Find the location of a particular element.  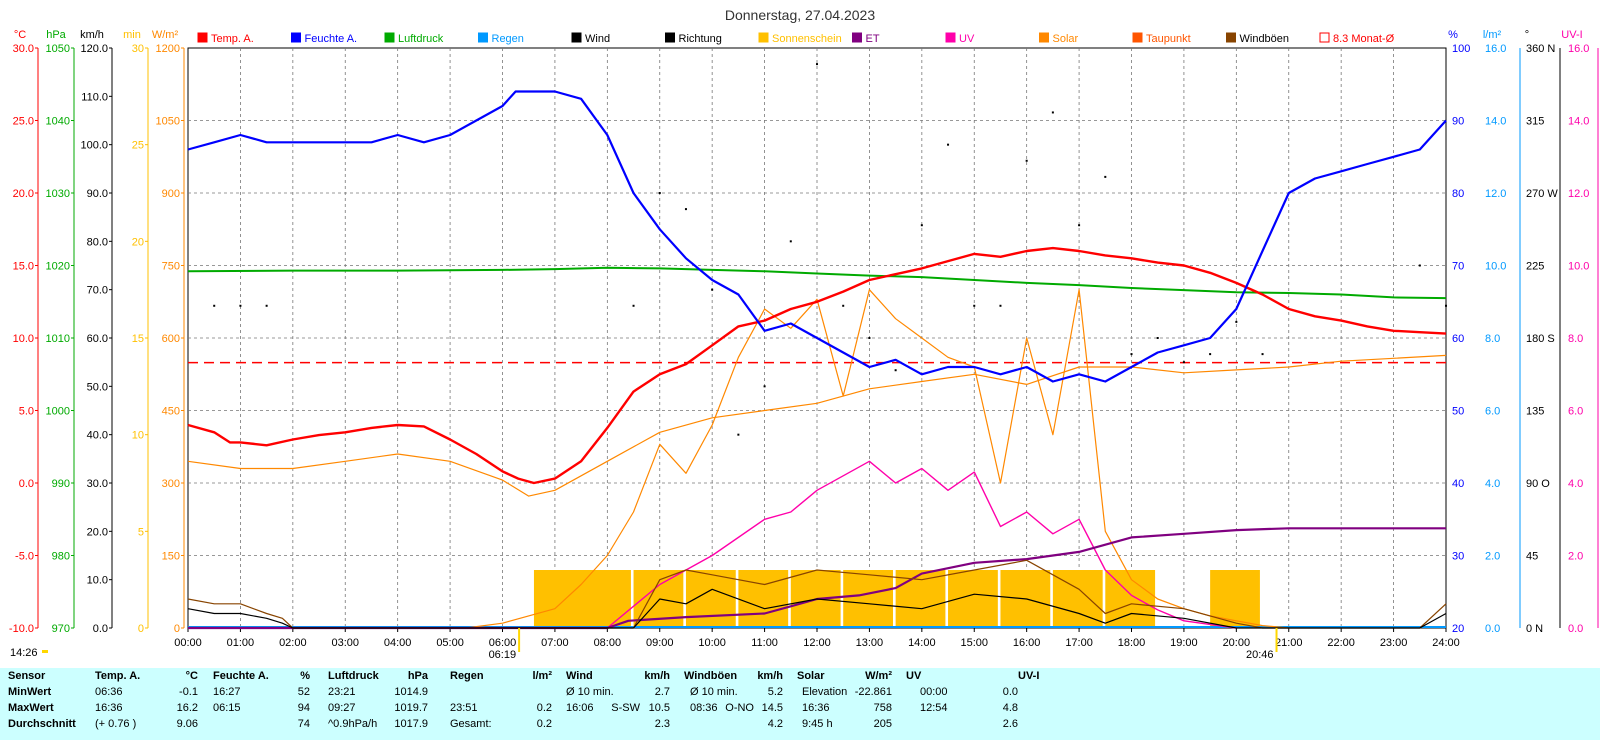

temp-tick-label: 10.0 is located at coordinates (23, 339).